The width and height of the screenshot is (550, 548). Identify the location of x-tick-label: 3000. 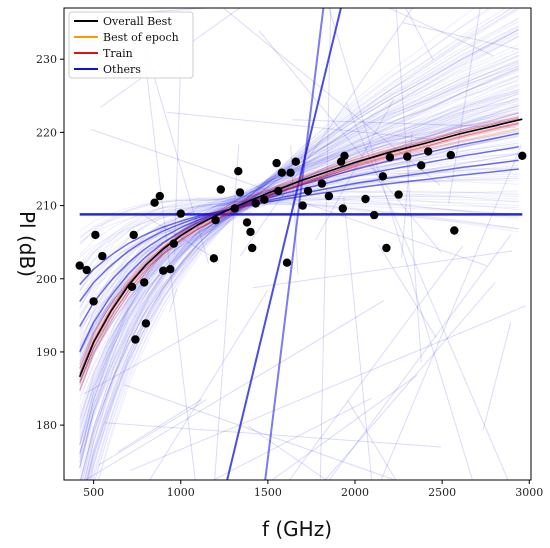
(529, 492).